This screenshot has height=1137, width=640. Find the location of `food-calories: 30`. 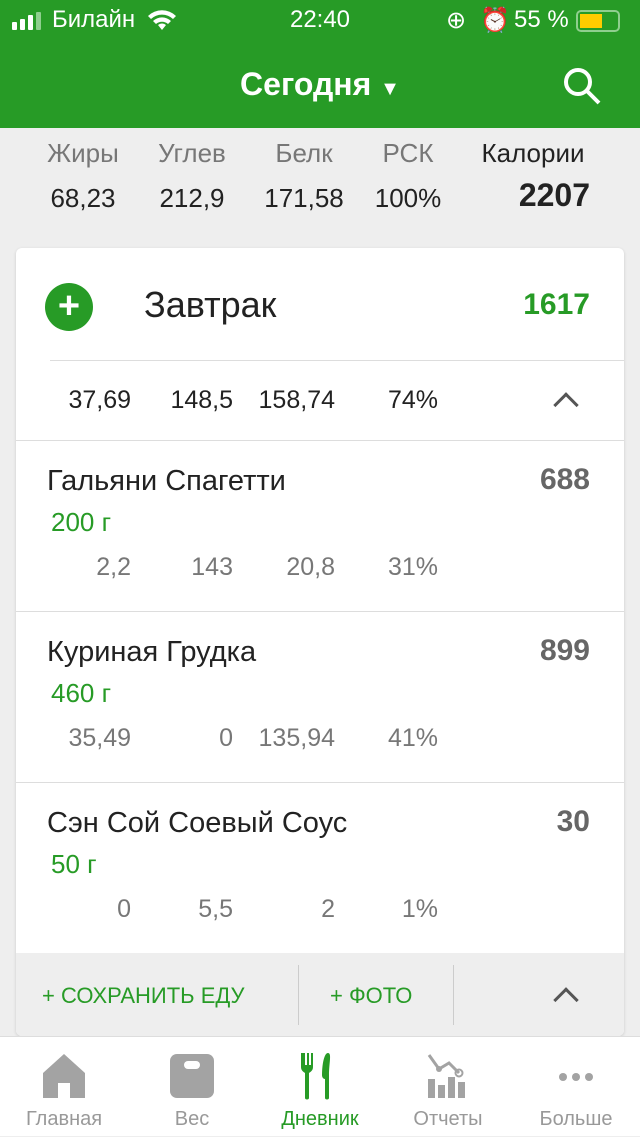

food-calories: 30 is located at coordinates (573, 821).